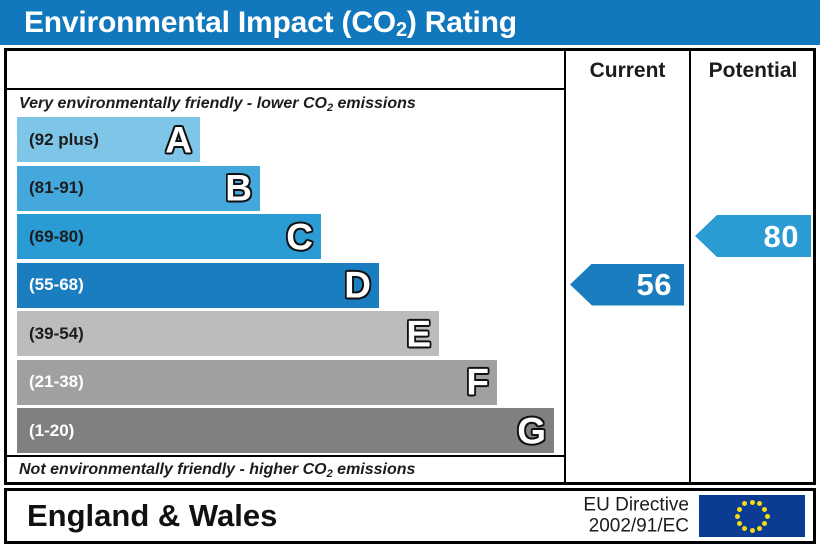 Image resolution: width=820 pixels, height=547 pixels. I want to click on rating-band-c: (69-80) C, so click(169, 236).